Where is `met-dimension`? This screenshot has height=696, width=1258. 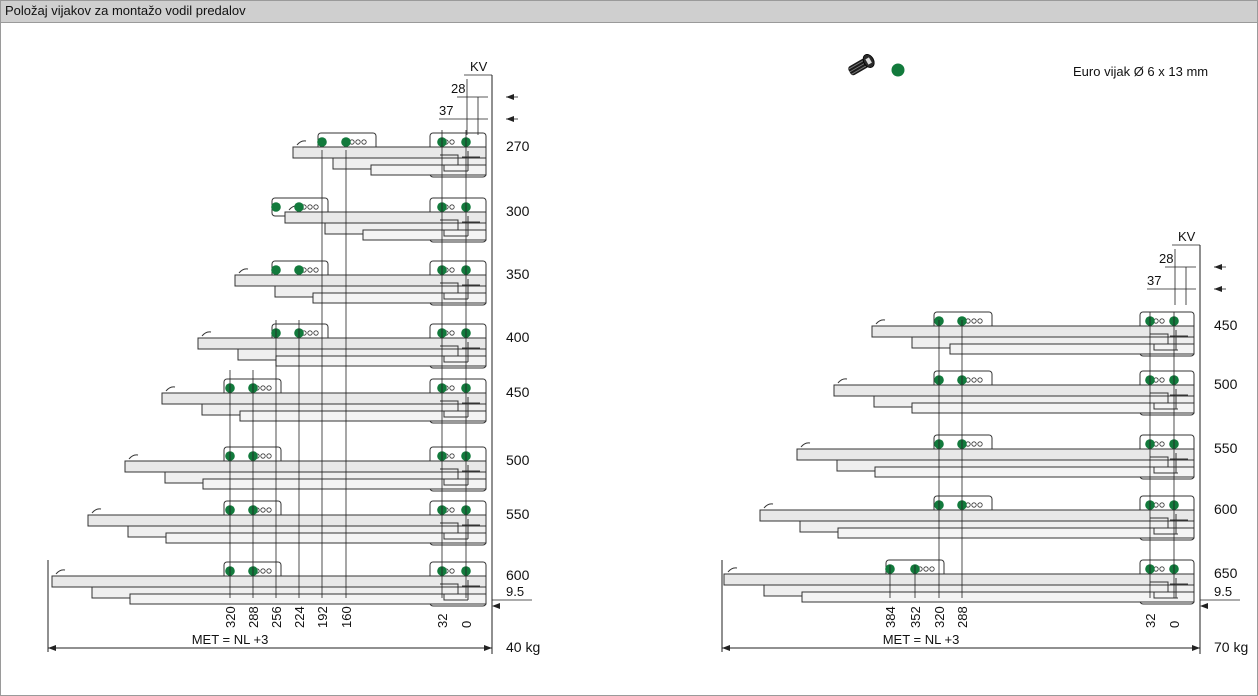
met-dimension is located at coordinates (961, 648).